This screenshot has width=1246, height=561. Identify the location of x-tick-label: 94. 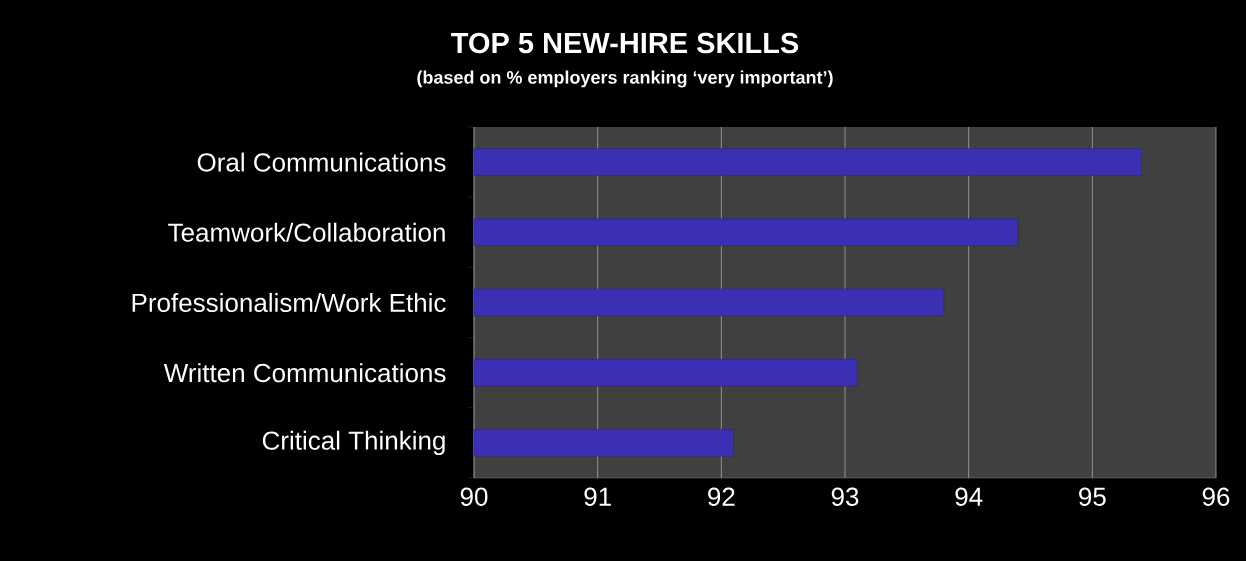
(969, 496).